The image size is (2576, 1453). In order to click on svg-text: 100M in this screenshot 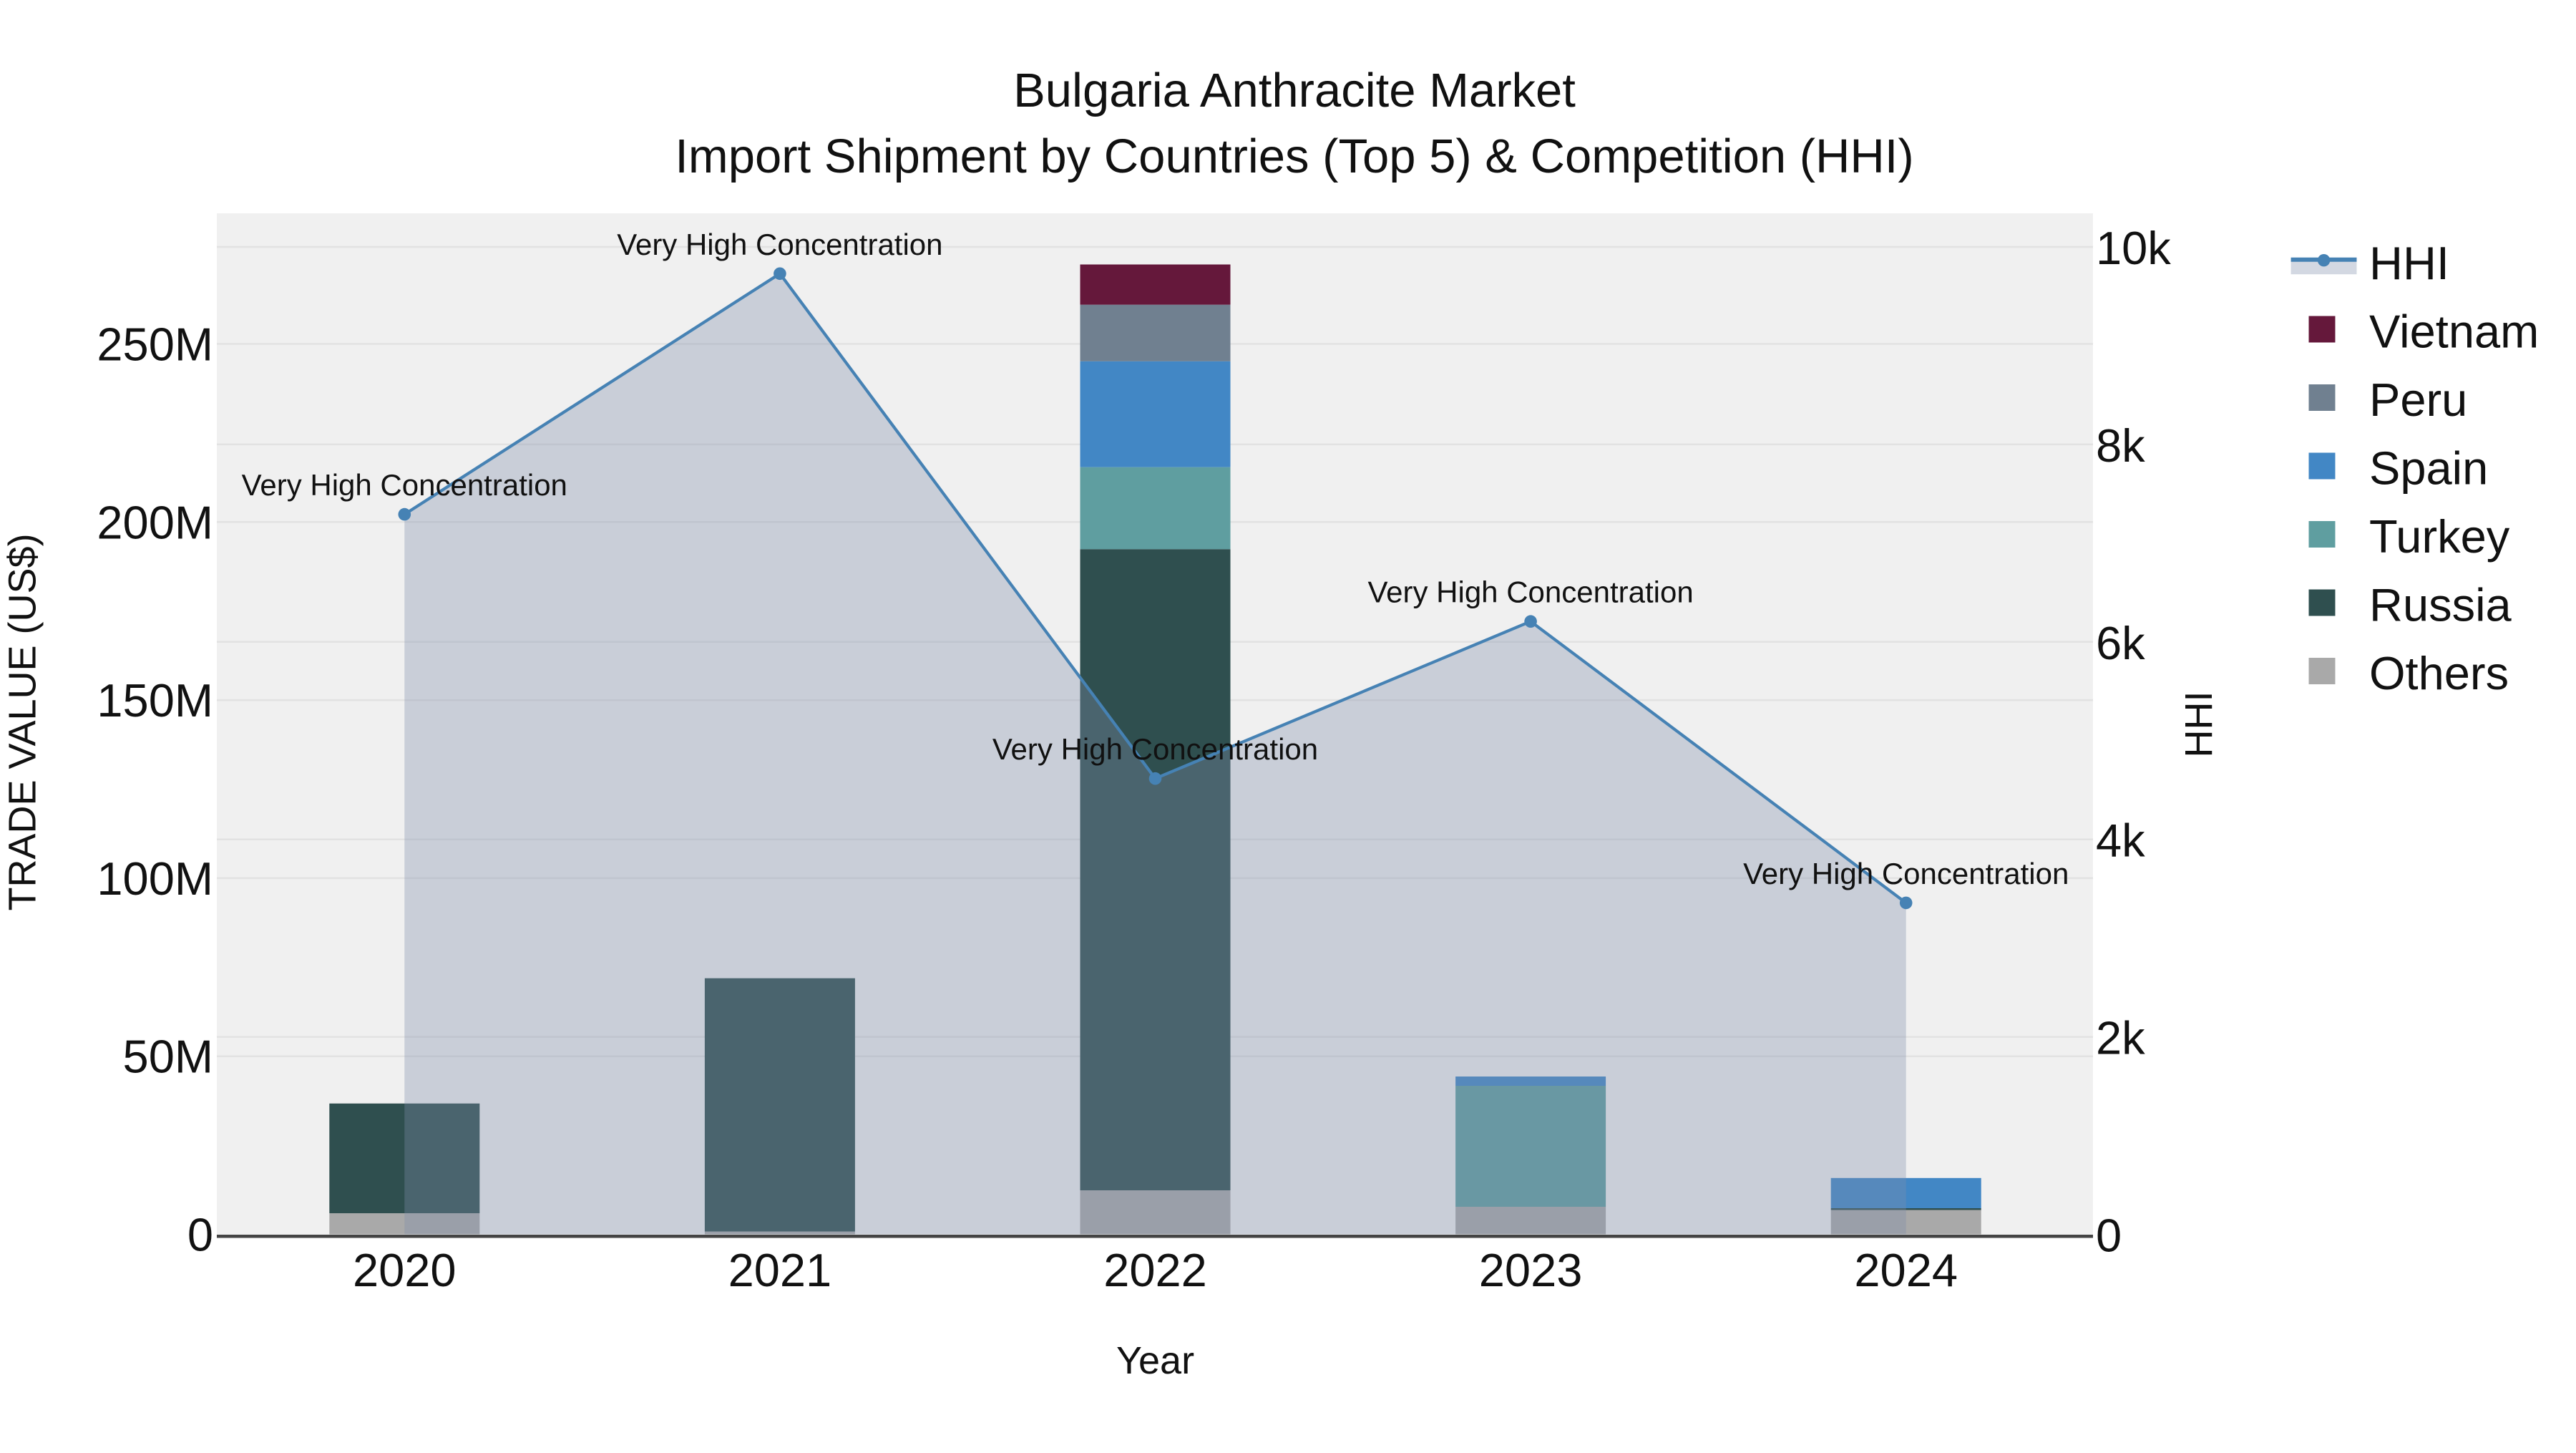, I will do `click(155, 878)`.